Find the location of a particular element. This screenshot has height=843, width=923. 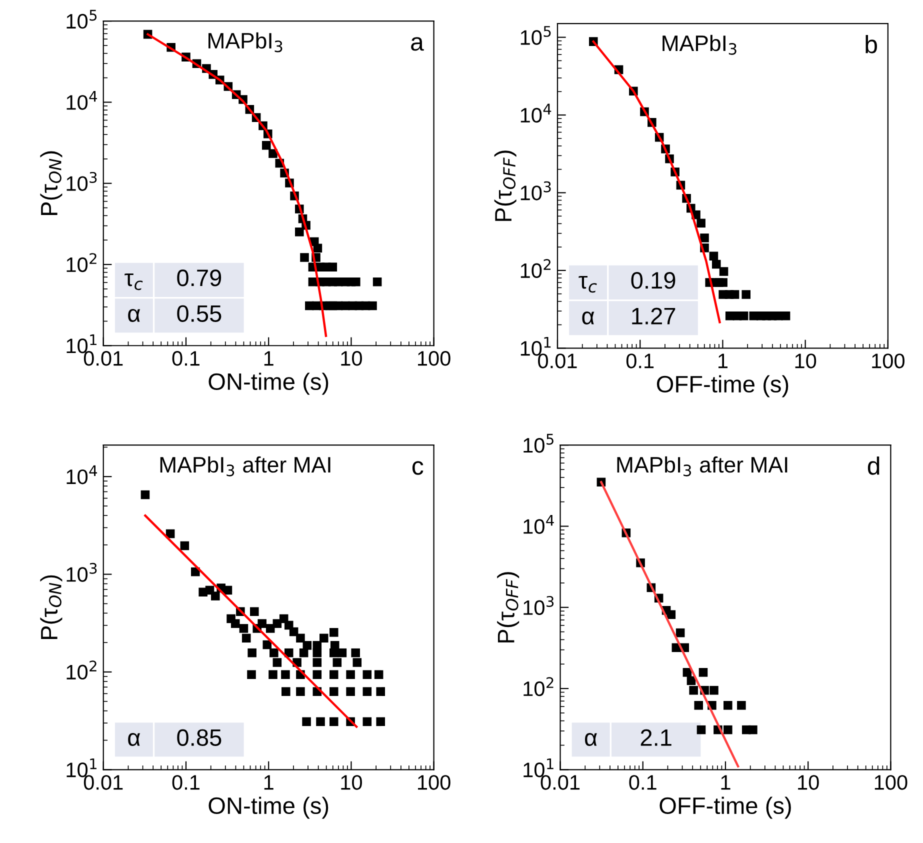

annotation: 1.27 is located at coordinates (654, 316).